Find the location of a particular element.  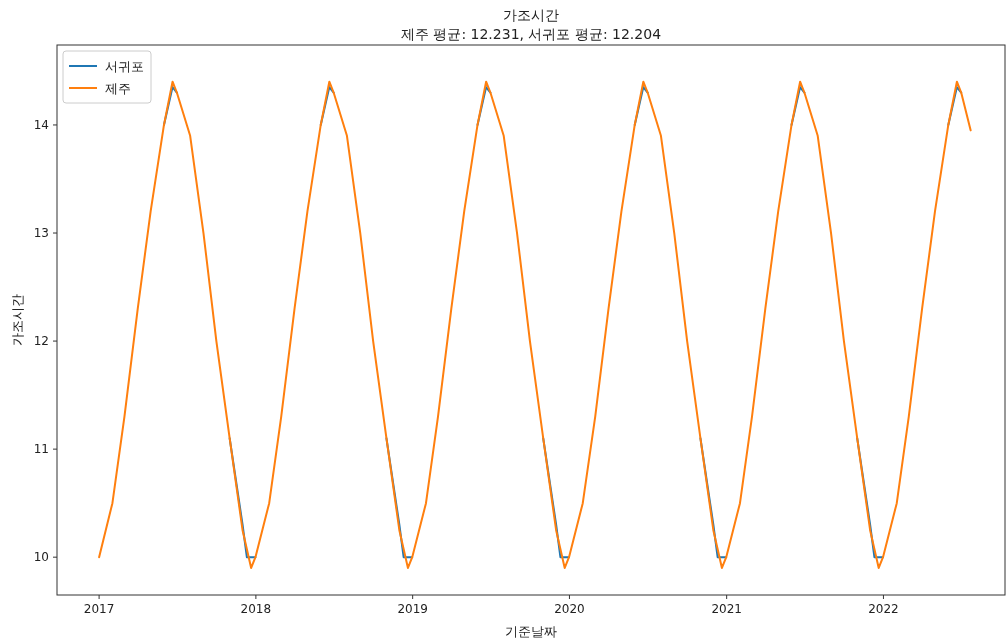

chart-subtitle: 제주 평균: 12.231, 서귀포 평균: 12.204 is located at coordinates (531, 34).